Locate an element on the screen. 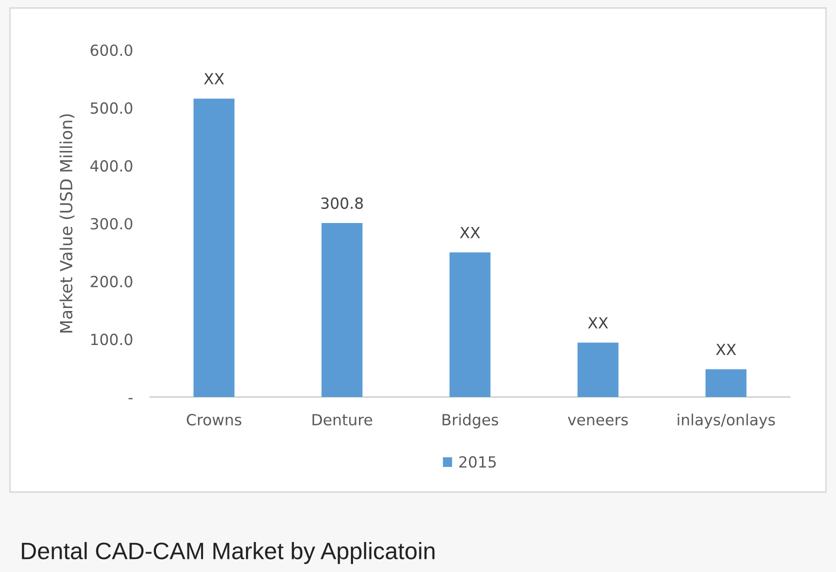  x-tick-label: veneers is located at coordinates (598, 421).